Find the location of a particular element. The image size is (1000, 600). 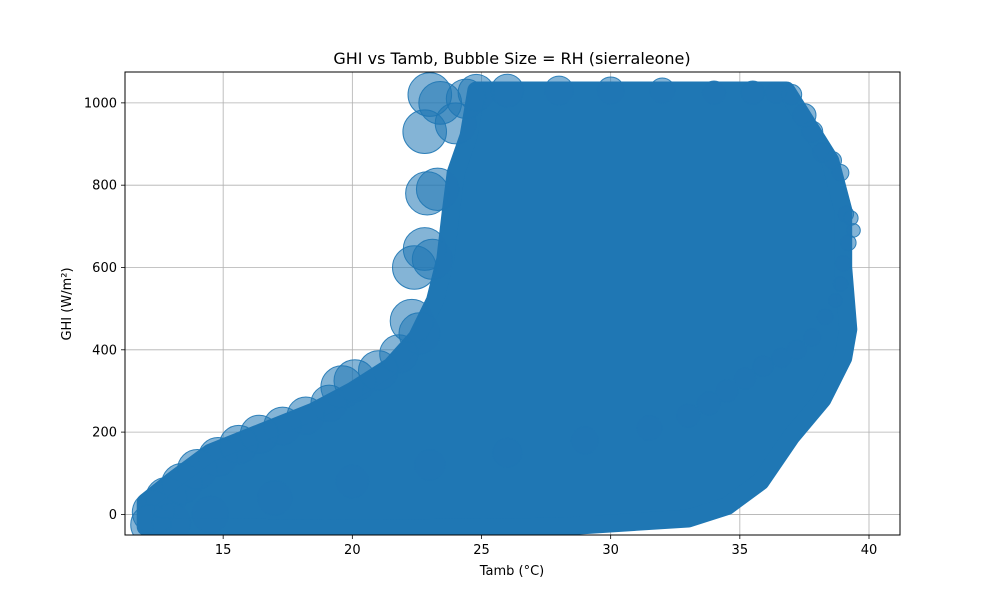

x-tick-label: 25 is located at coordinates (481, 550).